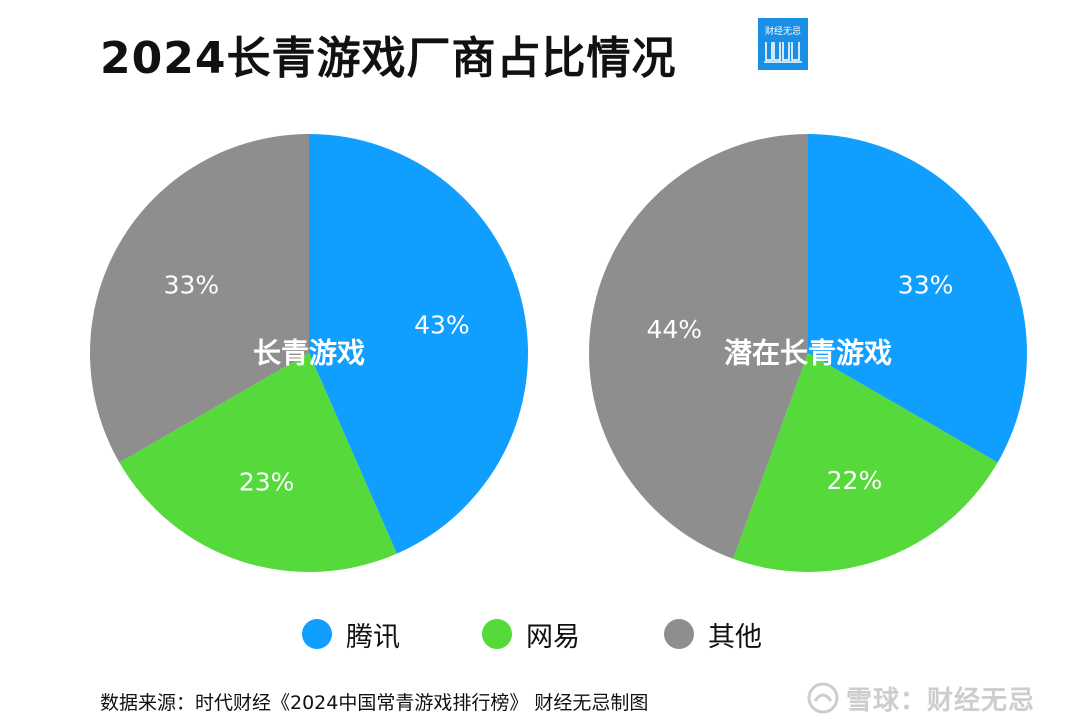 This screenshot has height=725, width=1080. What do you see at coordinates (823, 698) in the screenshot?
I see `snowball-icon` at bounding box center [823, 698].